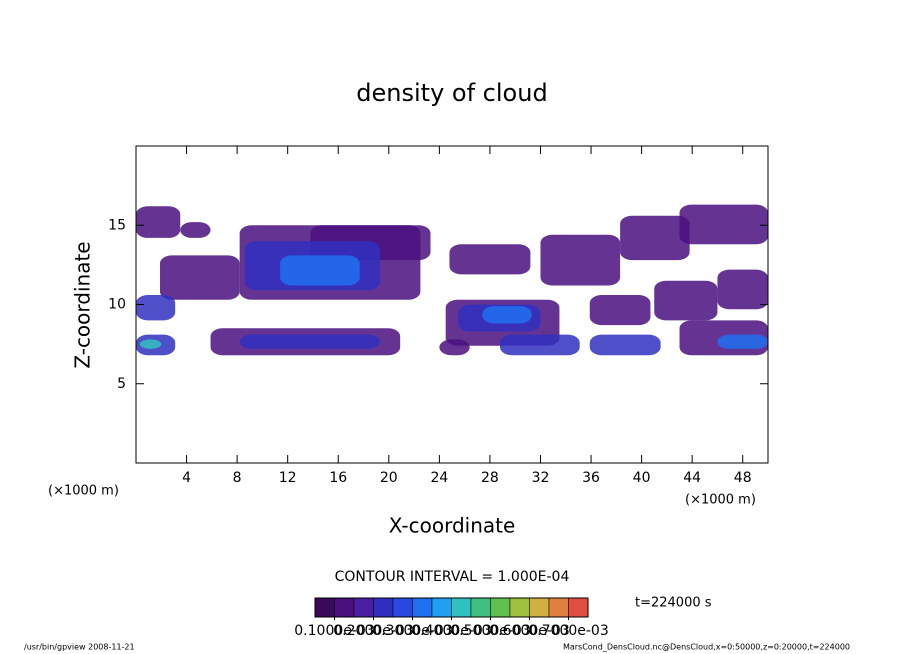 This screenshot has width=904, height=654. What do you see at coordinates (451, 93) in the screenshot?
I see `chart-title: density of cloud` at bounding box center [451, 93].